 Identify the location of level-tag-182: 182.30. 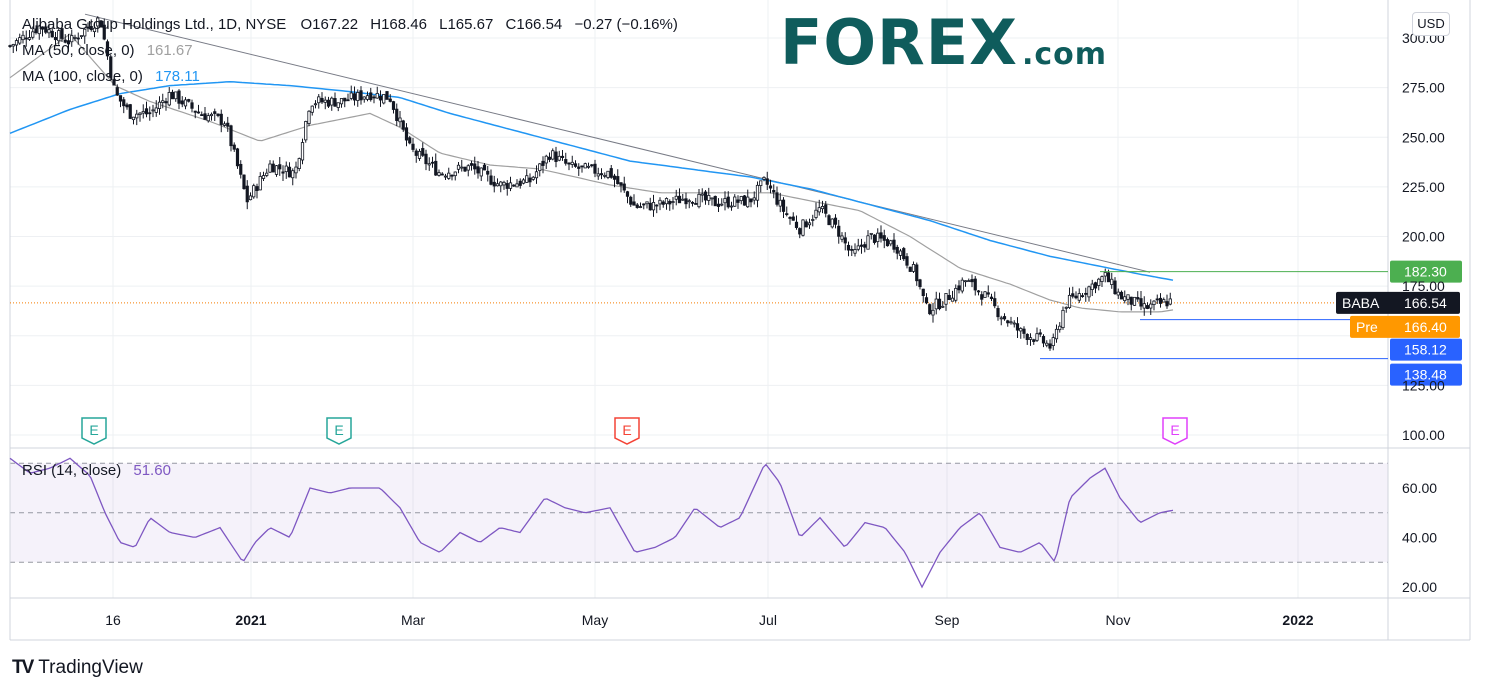
(1426, 271).